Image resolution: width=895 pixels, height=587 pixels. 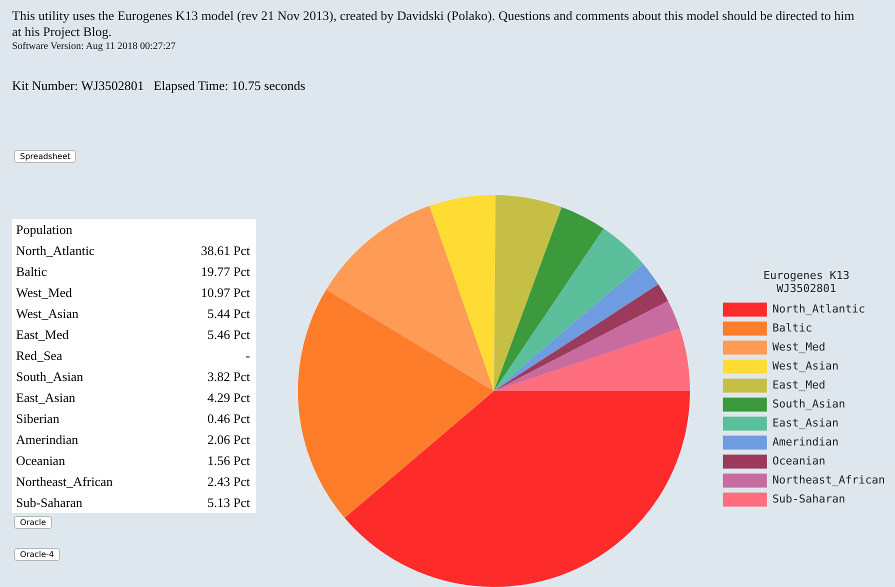 What do you see at coordinates (133, 376) in the screenshot?
I see `text: South_Asian 3.82 Pct` at bounding box center [133, 376].